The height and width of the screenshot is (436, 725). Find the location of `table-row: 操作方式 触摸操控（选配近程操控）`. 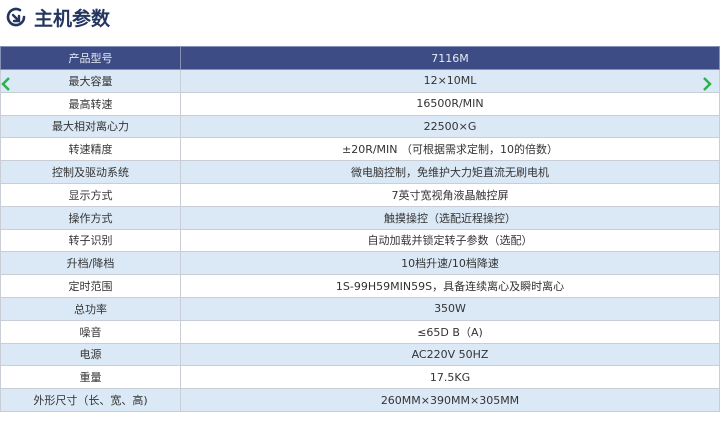

table-row: 操作方式 触摸操控（选配近程操控） is located at coordinates (360, 217).